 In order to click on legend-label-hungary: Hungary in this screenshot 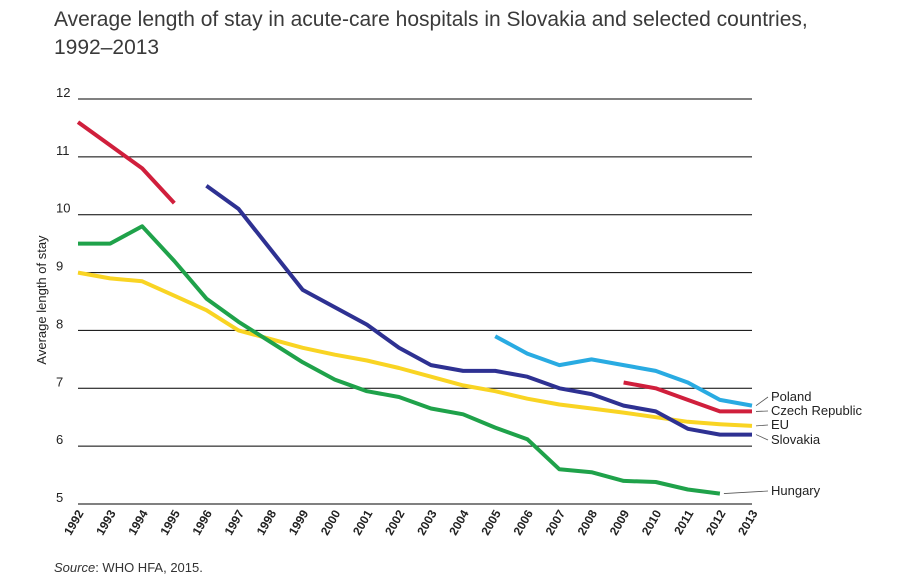, I will do `click(796, 490)`.